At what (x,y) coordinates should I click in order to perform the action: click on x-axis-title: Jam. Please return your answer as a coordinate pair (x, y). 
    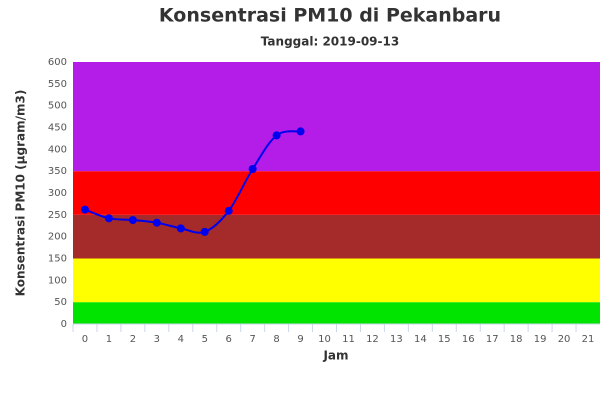
    Looking at the image, I should click on (335, 356).